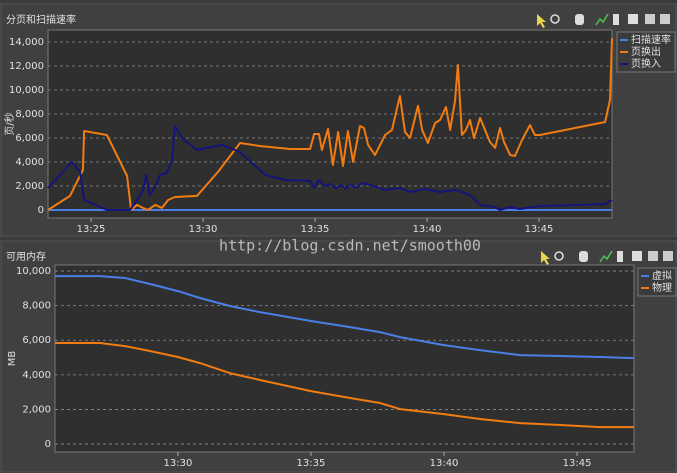 The height and width of the screenshot is (473, 677). I want to click on x-tick-label: 13:25, so click(91, 229).